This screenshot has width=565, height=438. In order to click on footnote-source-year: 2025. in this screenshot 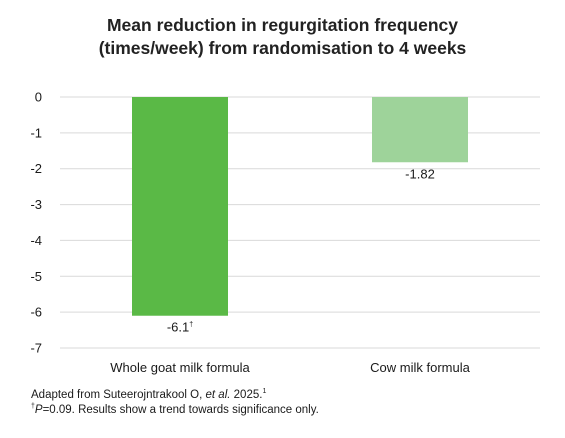, I will do `click(246, 395)`.